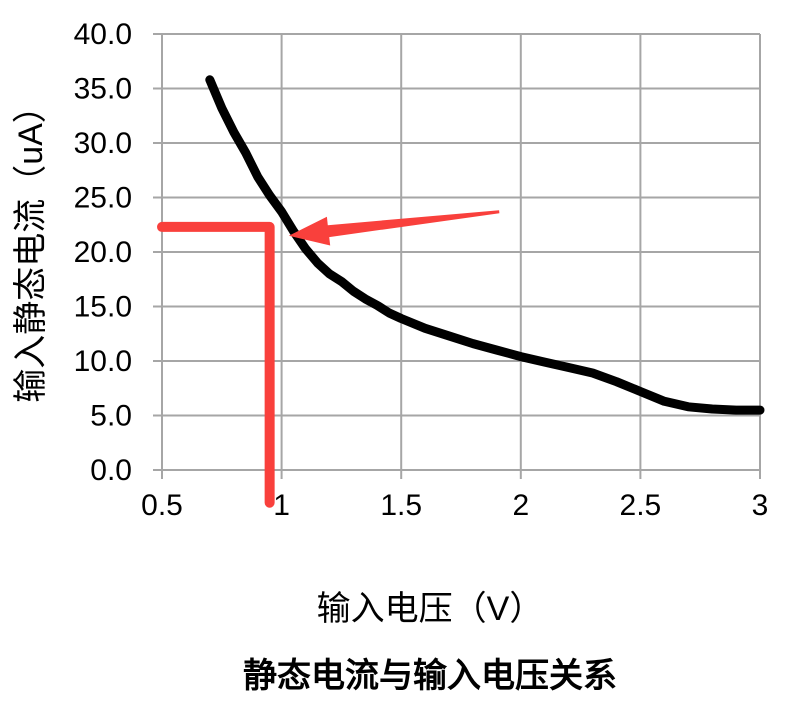  What do you see at coordinates (111, 416) in the screenshot?
I see `y-tick-label: 5.0` at bounding box center [111, 416].